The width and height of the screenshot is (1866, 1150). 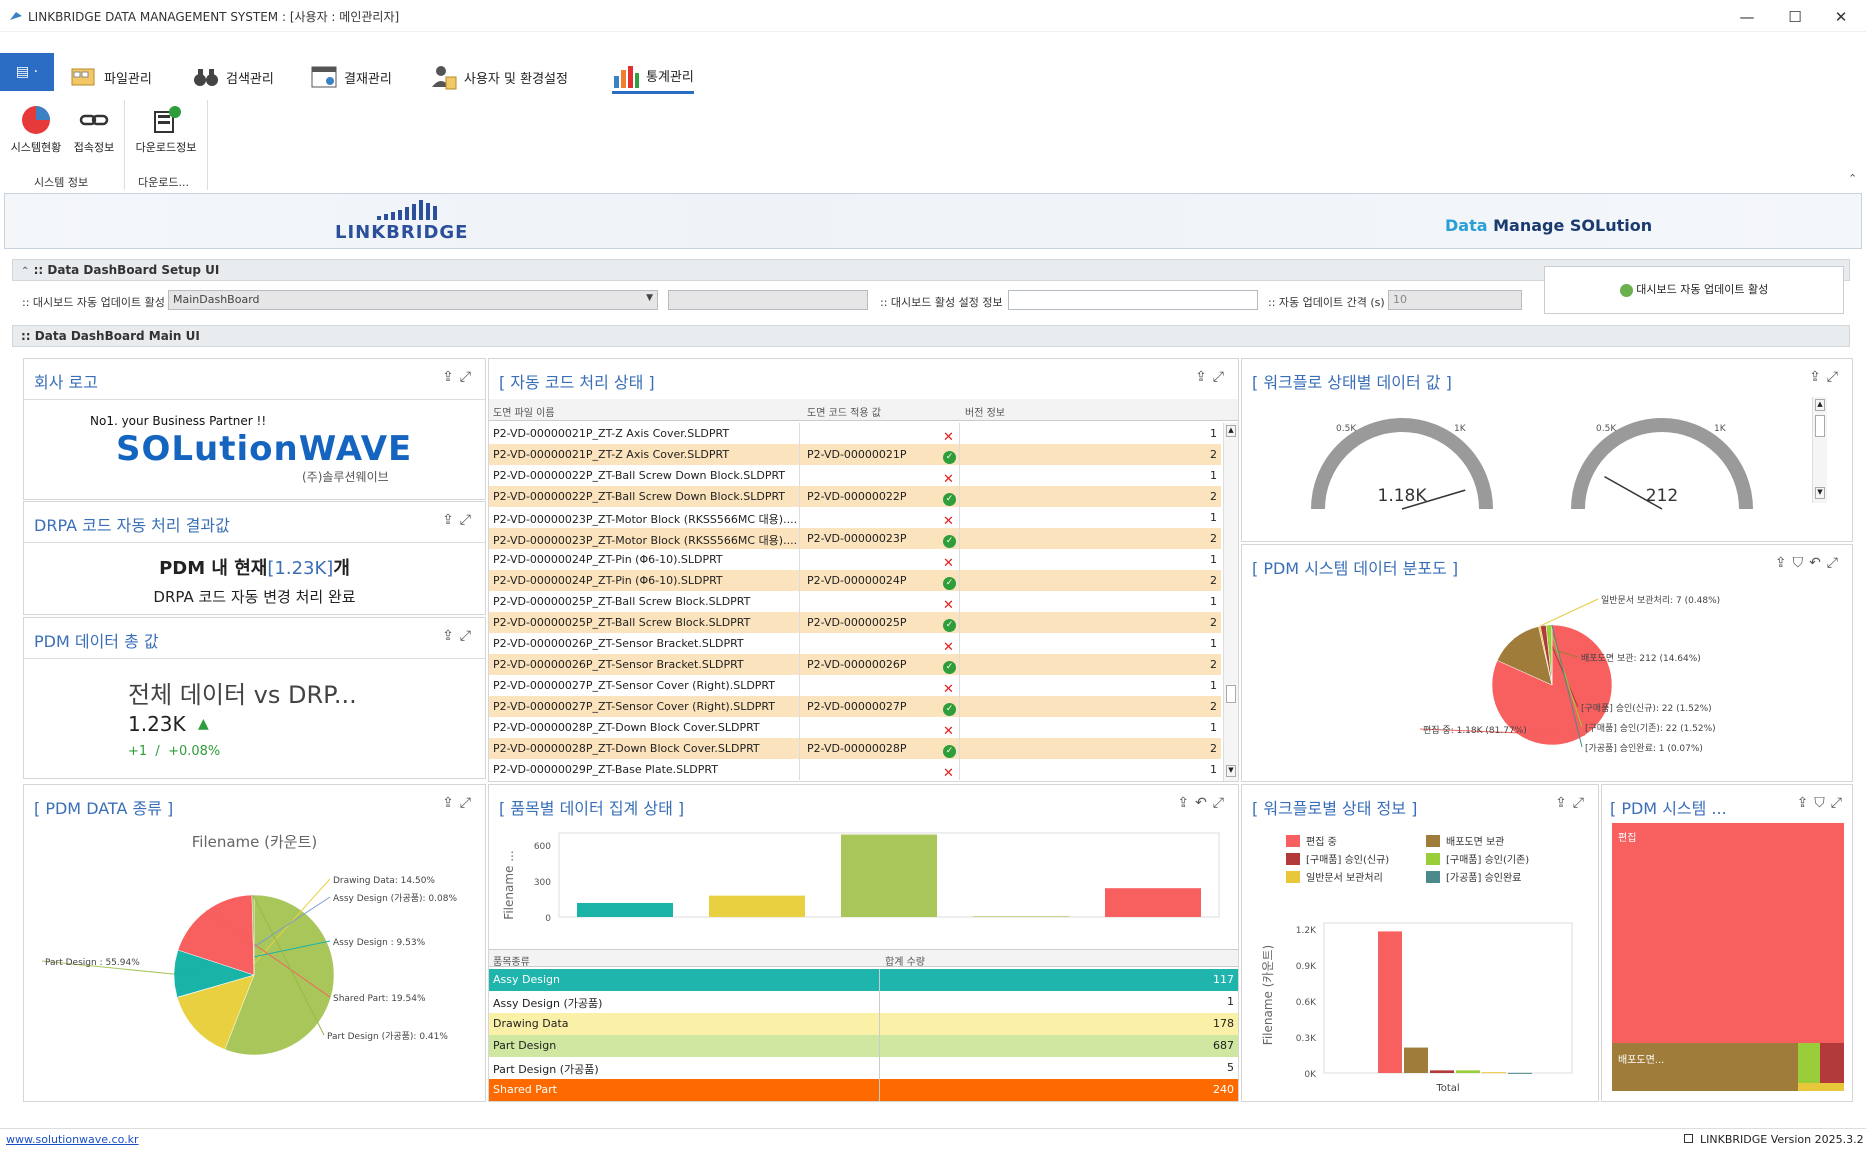 What do you see at coordinates (863, 980) in the screenshot?
I see `grid-row: Assy Design 117` at bounding box center [863, 980].